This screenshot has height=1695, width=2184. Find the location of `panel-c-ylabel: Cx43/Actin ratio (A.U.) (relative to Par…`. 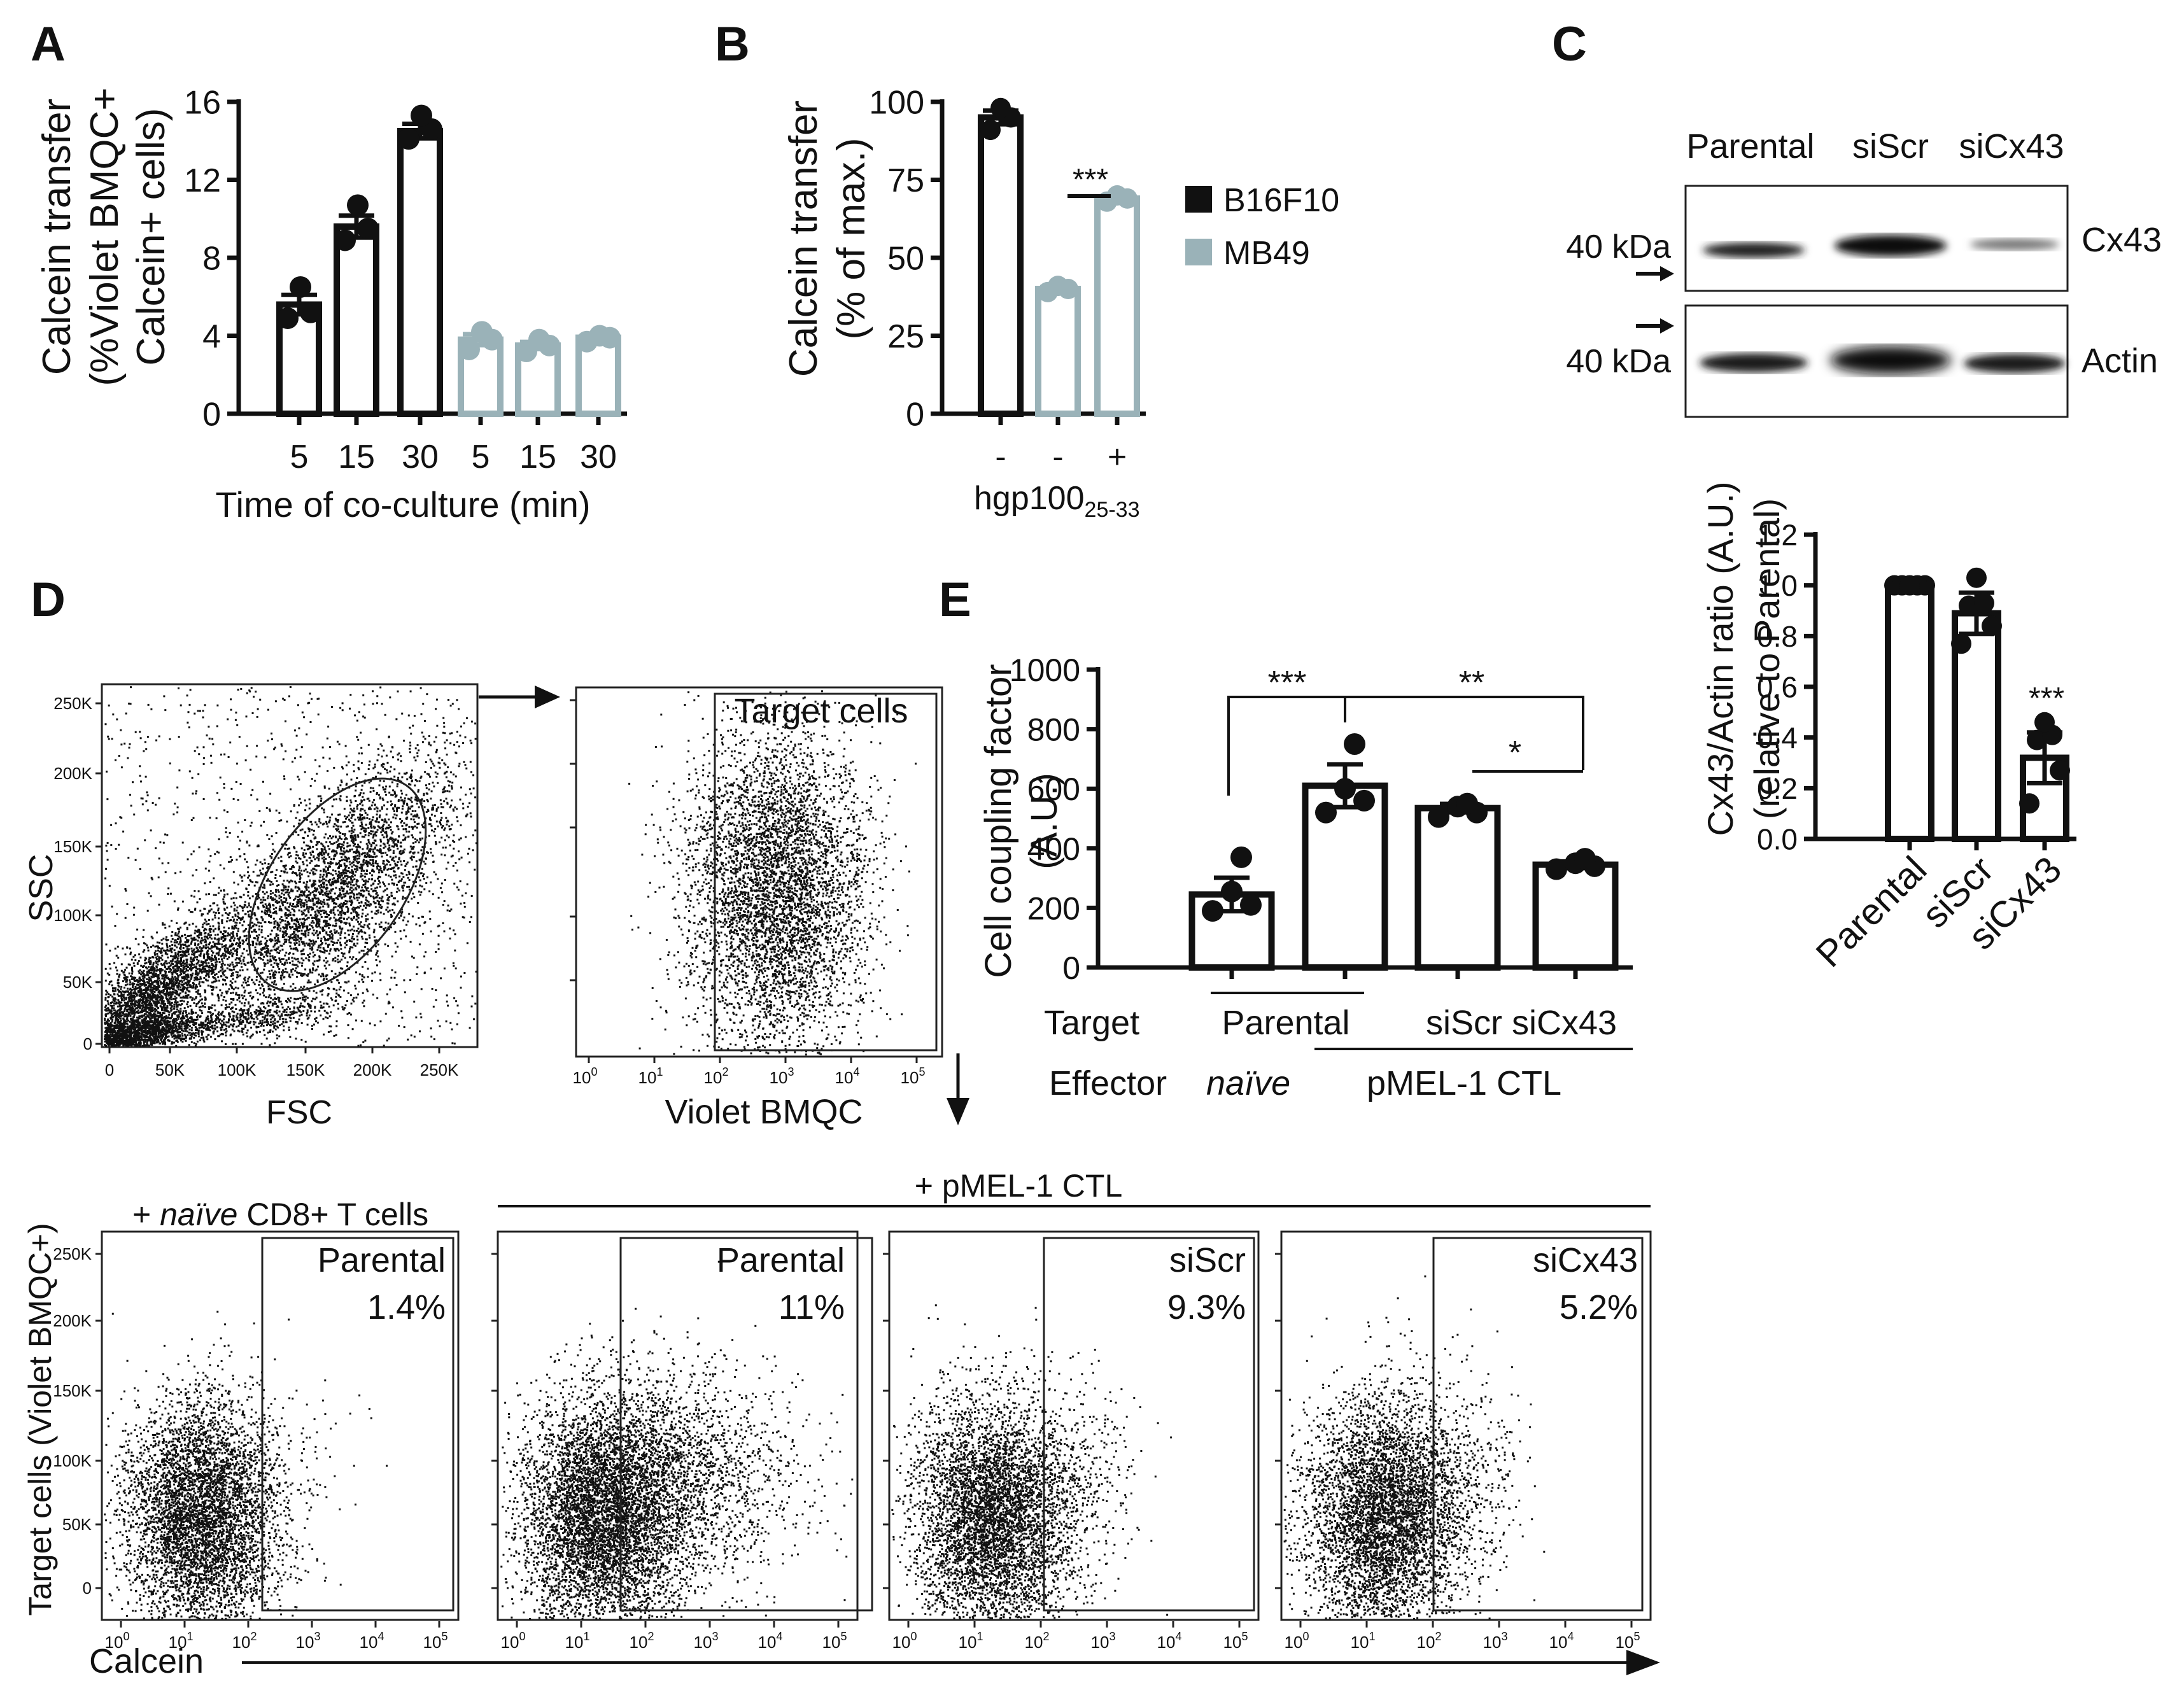

panel-c-ylabel: Cx43/Actin ratio (A.U.) (relative to Par… is located at coordinates (1743, 658).